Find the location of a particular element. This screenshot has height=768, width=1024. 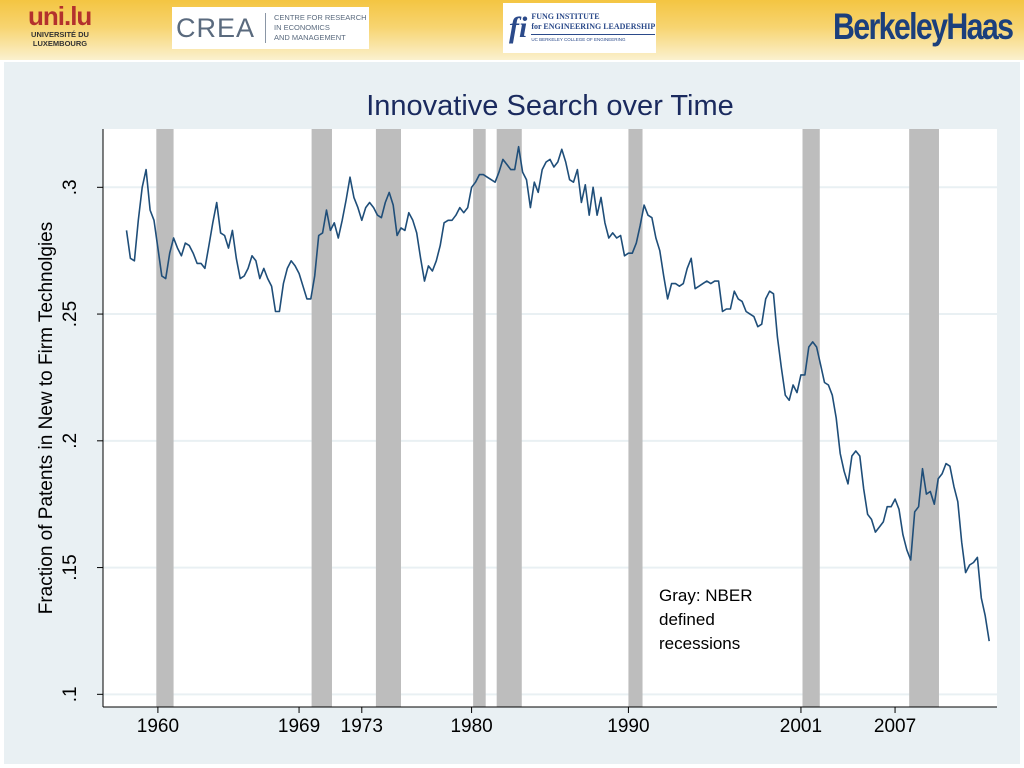

y-tick-label-1: .15 is located at coordinates (70, 567).